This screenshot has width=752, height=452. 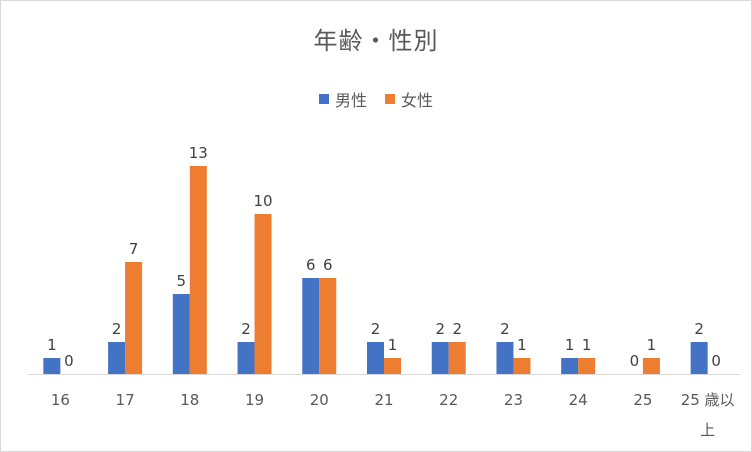 I want to click on data-label-female-1: 7, so click(x=134, y=249).